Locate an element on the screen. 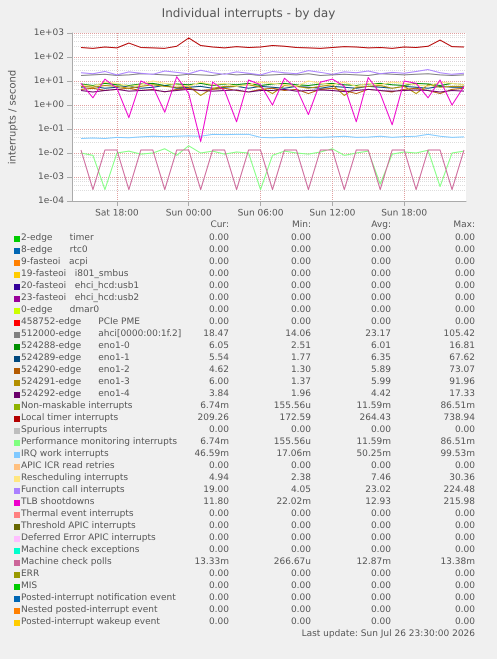  text: 5.89 is located at coordinates (380, 370).